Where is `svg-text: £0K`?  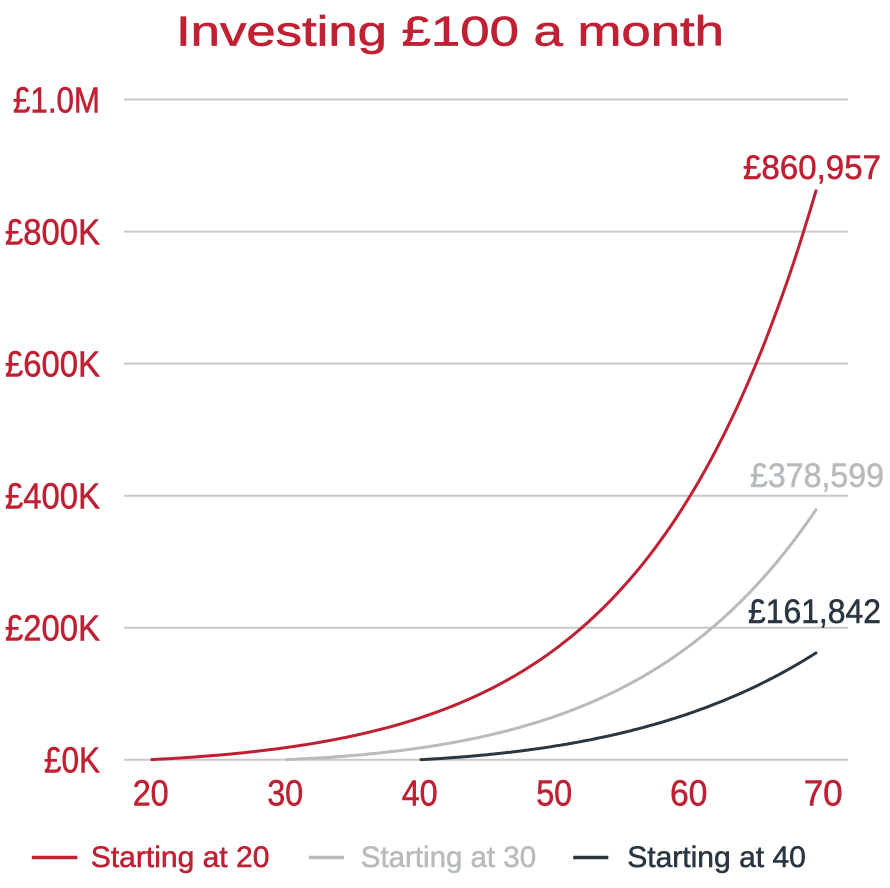
svg-text: £0K is located at coordinates (72, 760).